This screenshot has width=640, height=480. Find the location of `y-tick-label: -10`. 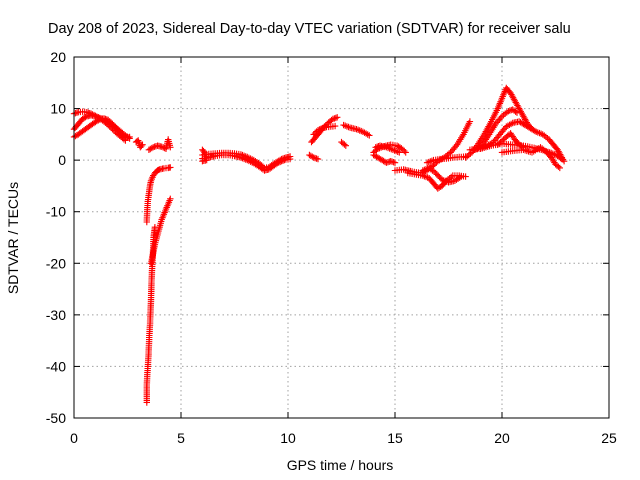

y-tick-label: -10 is located at coordinates (56, 212).